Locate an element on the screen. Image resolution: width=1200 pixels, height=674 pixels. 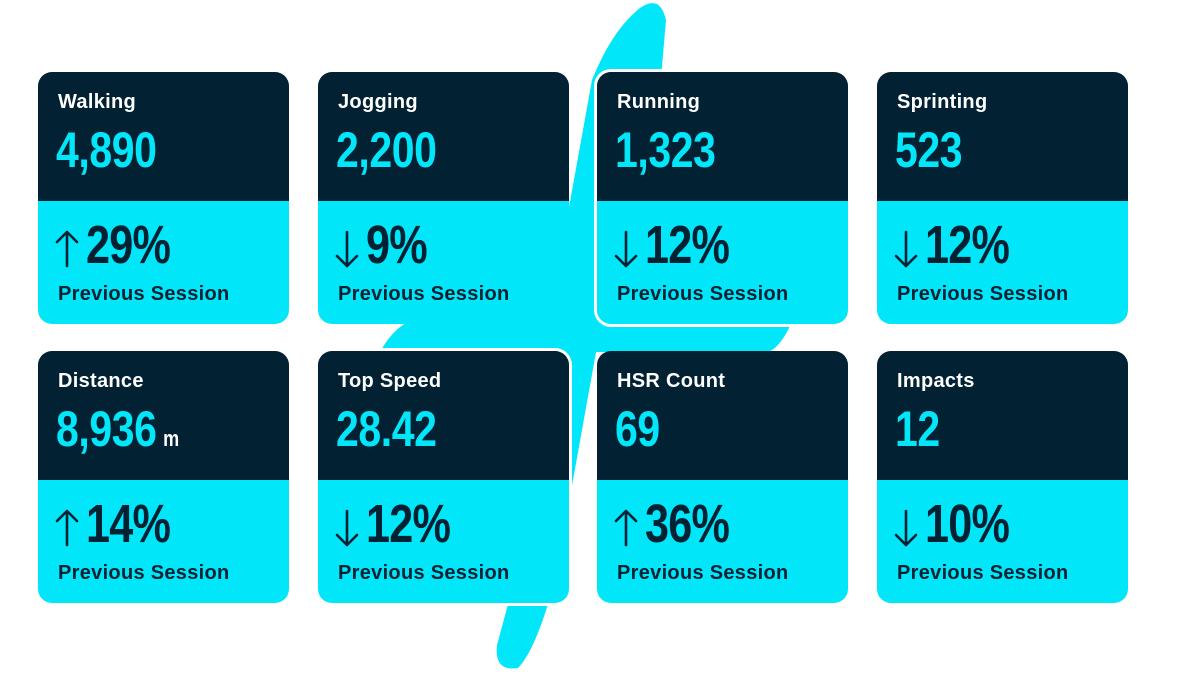
stat-value: 69 is located at coordinates (637, 429).